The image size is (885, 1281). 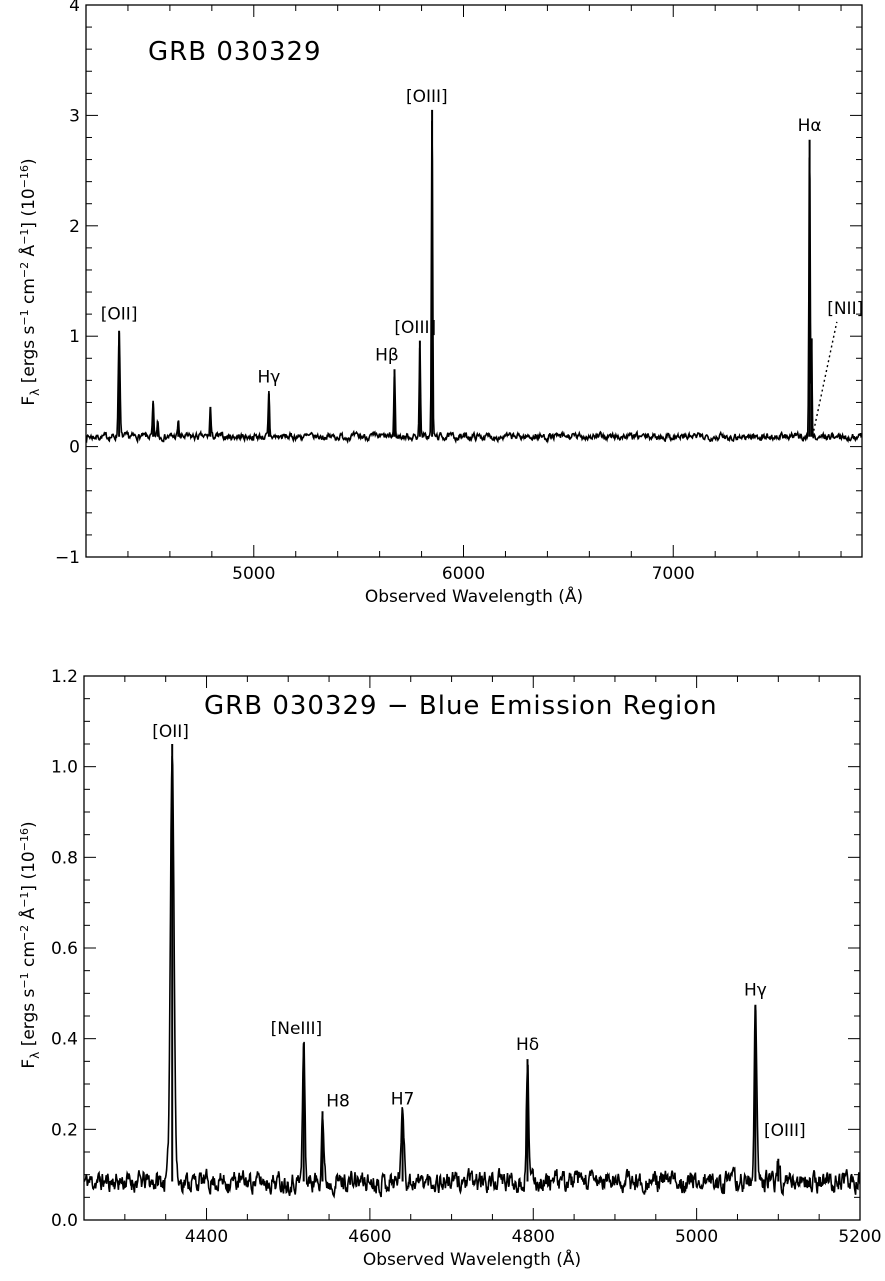 I want to click on y-tick-label: 0.6, so click(x=64, y=949).